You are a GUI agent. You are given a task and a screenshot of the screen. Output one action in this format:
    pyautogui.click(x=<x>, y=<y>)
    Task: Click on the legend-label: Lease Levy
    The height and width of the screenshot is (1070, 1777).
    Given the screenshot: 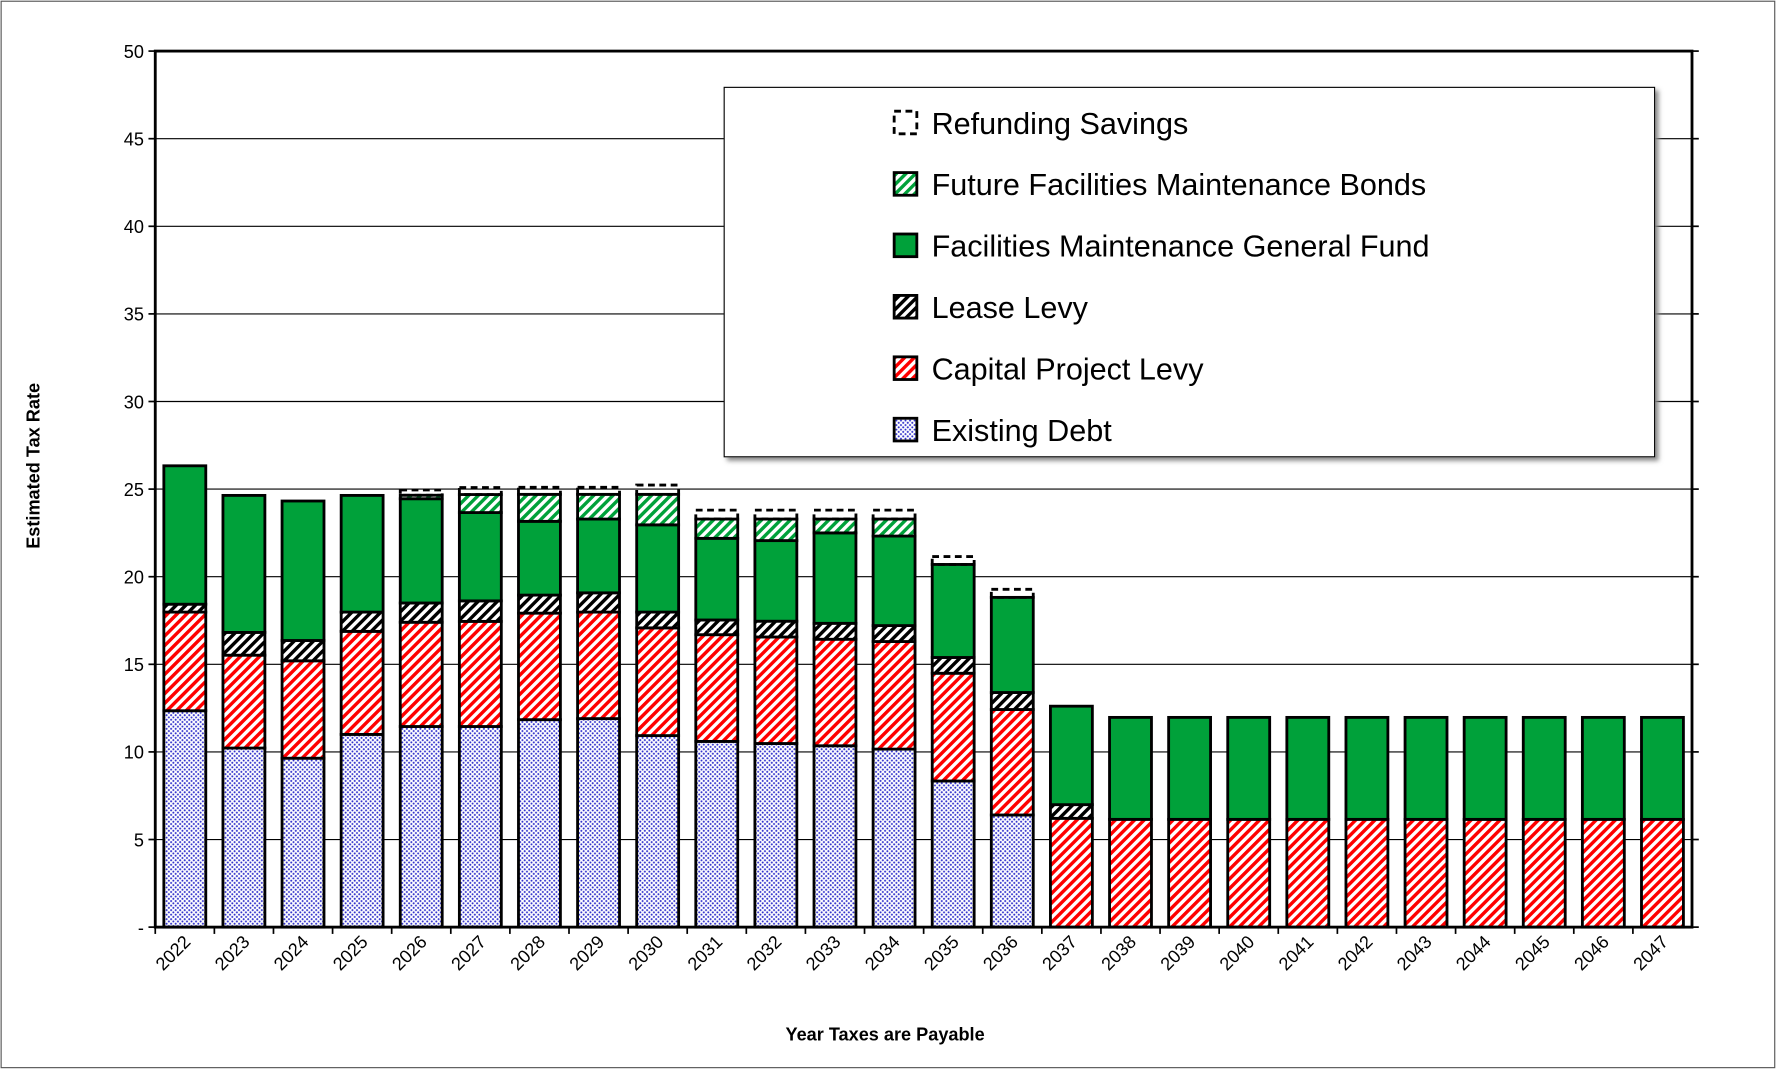 What is the action you would take?
    pyautogui.click(x=1010, y=308)
    